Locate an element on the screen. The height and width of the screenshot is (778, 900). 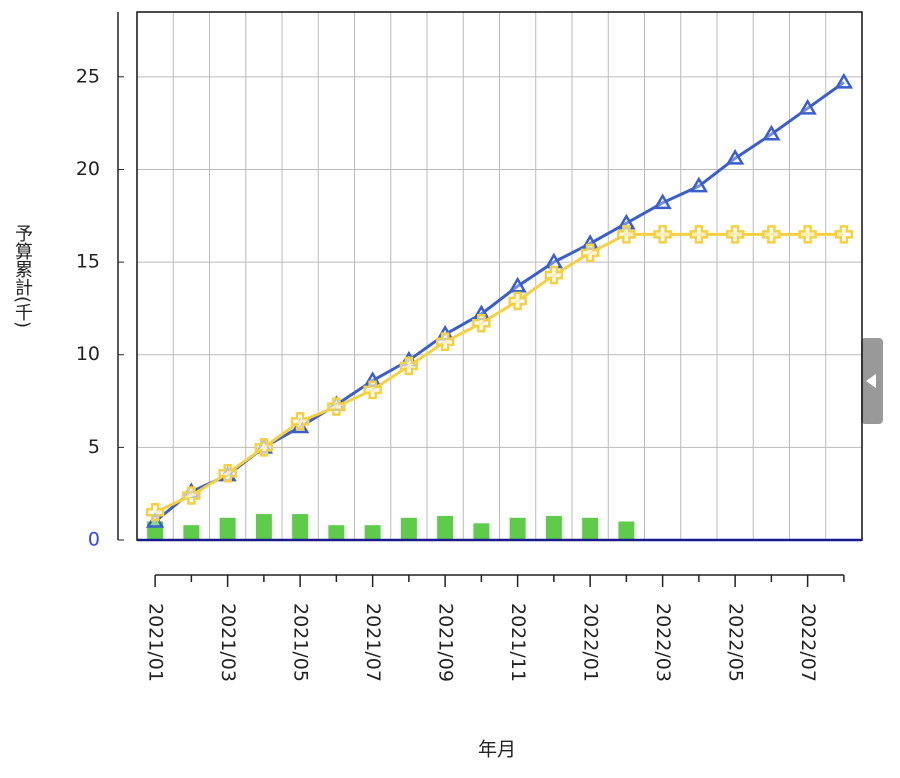
y-tick-label: 25 is located at coordinates (88, 76).